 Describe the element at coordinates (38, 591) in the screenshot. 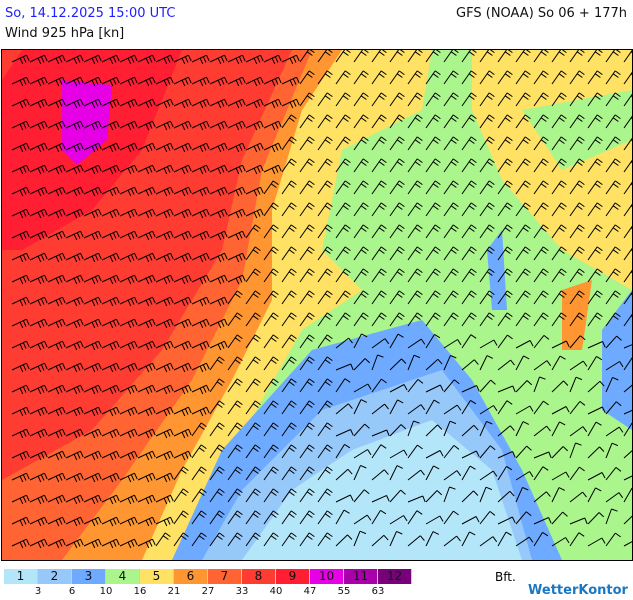

I see `legend-tick: 3` at that location.